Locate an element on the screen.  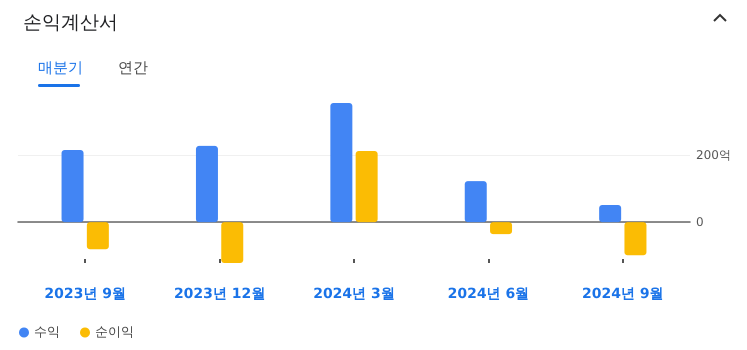
x-tick-label: 2024년 9월 is located at coordinates (623, 294).